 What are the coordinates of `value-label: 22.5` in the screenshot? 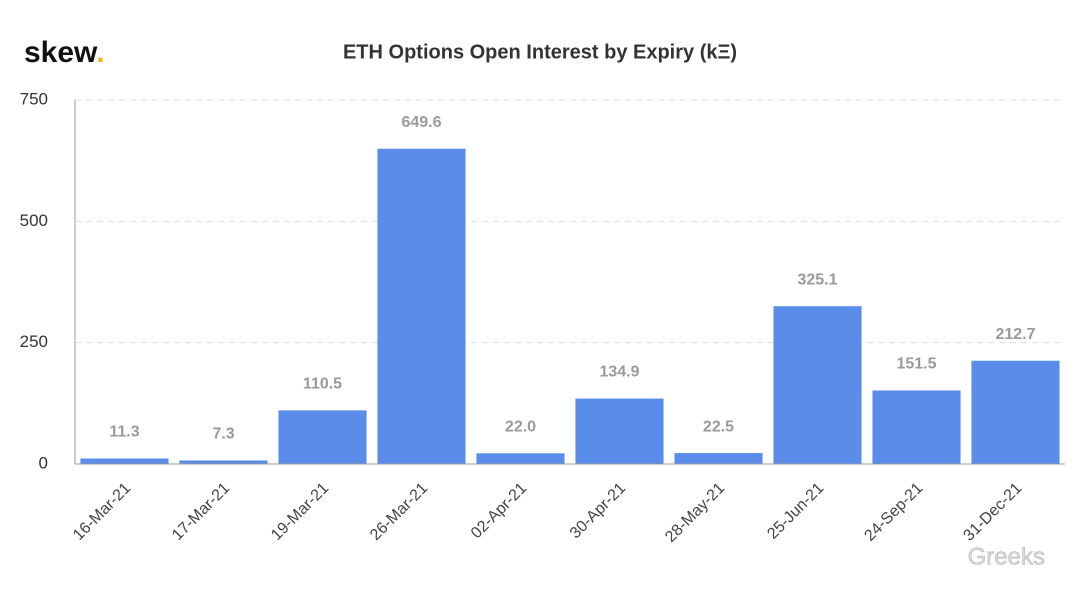 It's located at (718, 426).